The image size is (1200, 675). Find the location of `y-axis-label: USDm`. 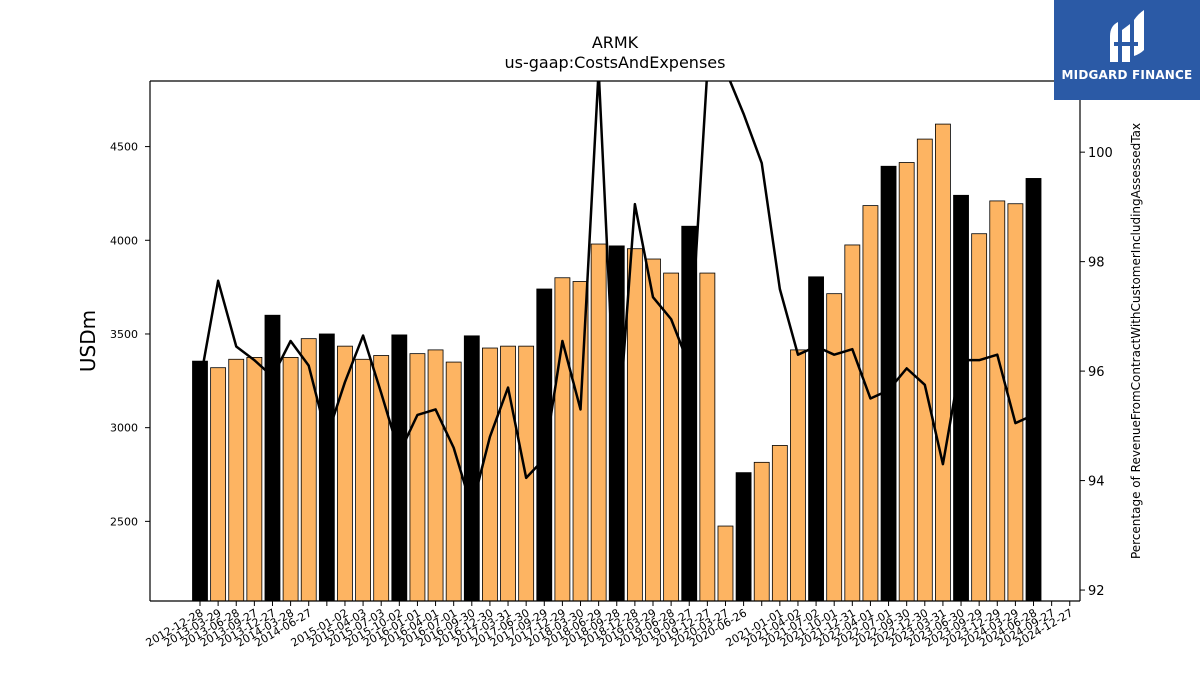

y-axis-label: USDm is located at coordinates (88, 341).